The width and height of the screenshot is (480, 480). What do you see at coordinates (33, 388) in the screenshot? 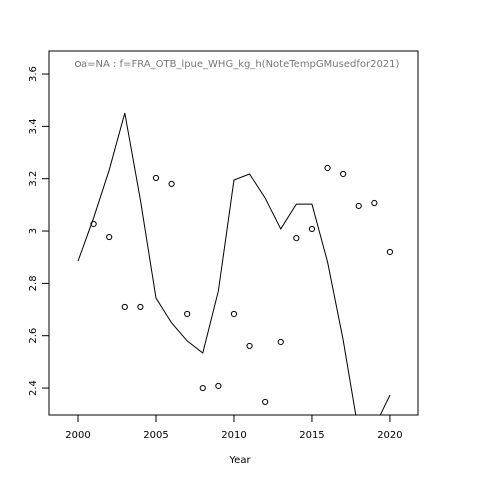
I see `y-tick-label: 2.4` at bounding box center [33, 388].